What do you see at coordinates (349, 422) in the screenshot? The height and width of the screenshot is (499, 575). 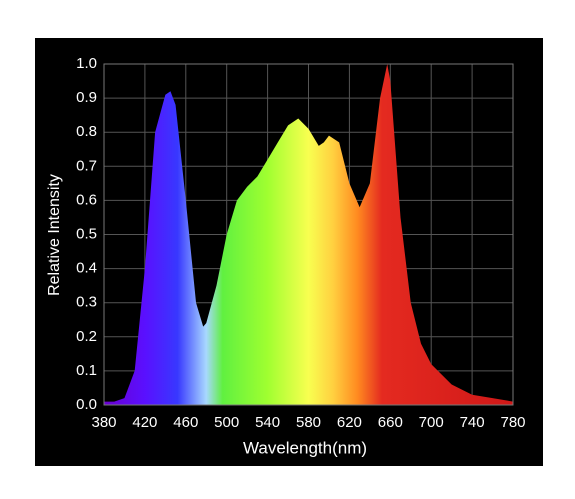 I see `x-tick-label: 620` at bounding box center [349, 422].